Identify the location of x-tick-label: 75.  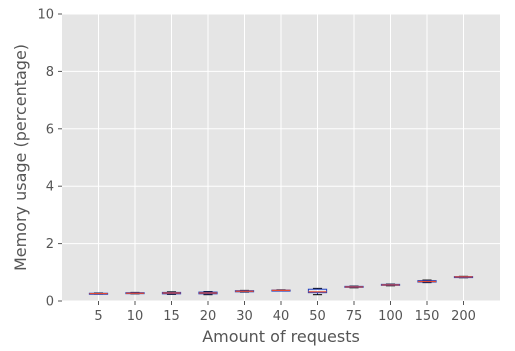
(354, 316).